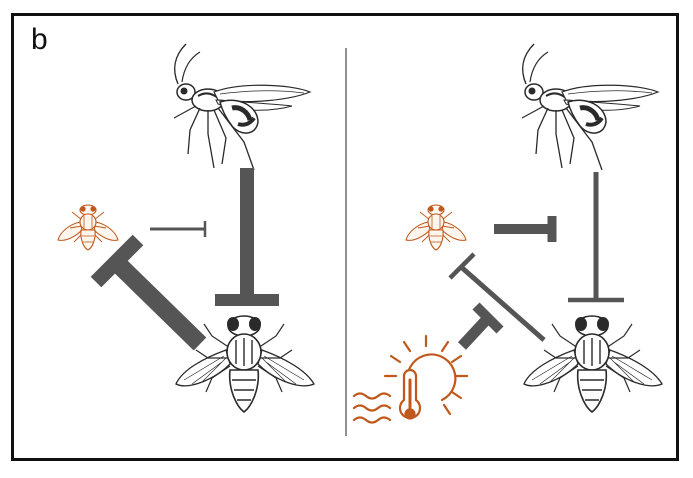 This screenshot has width=693, height=478. I want to click on inhibition-arrow-competitor-weak, so click(178, 229).